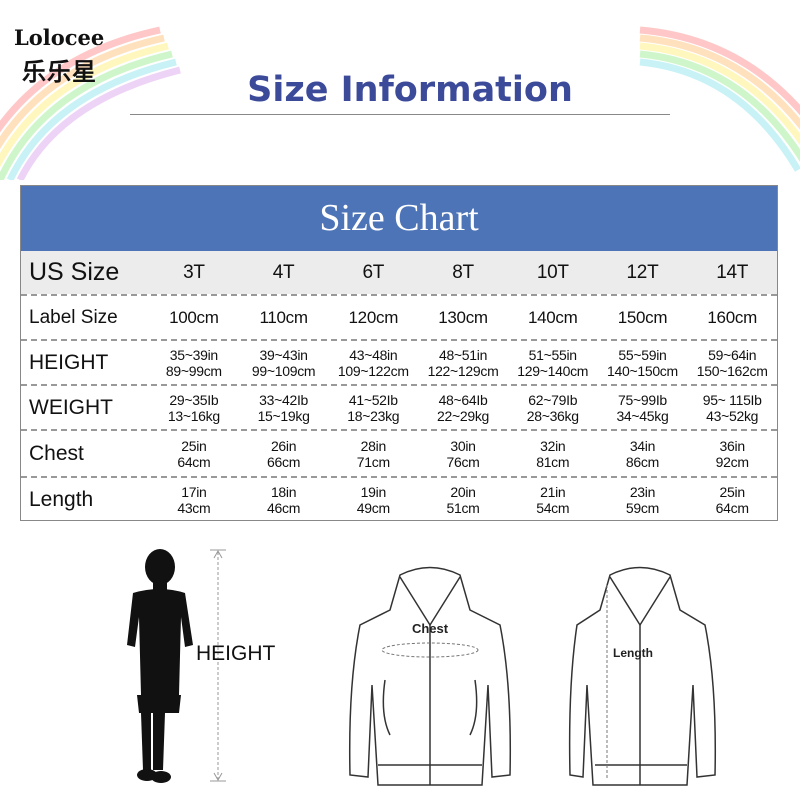 The width and height of the screenshot is (800, 800). I want to click on table-cell: 160cm, so click(732, 317).